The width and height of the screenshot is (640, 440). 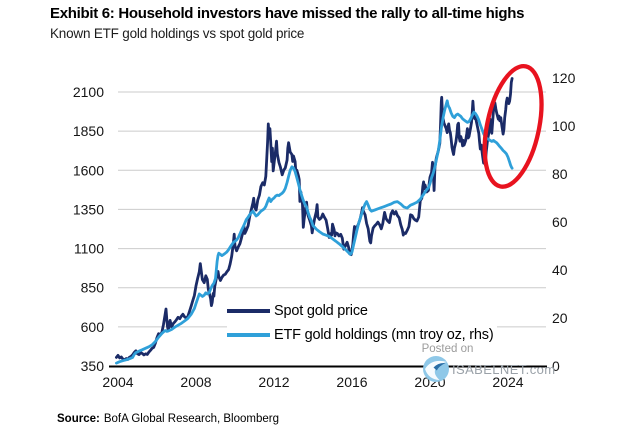 I want to click on x-axis-tick-label: 2024, so click(x=507, y=382).